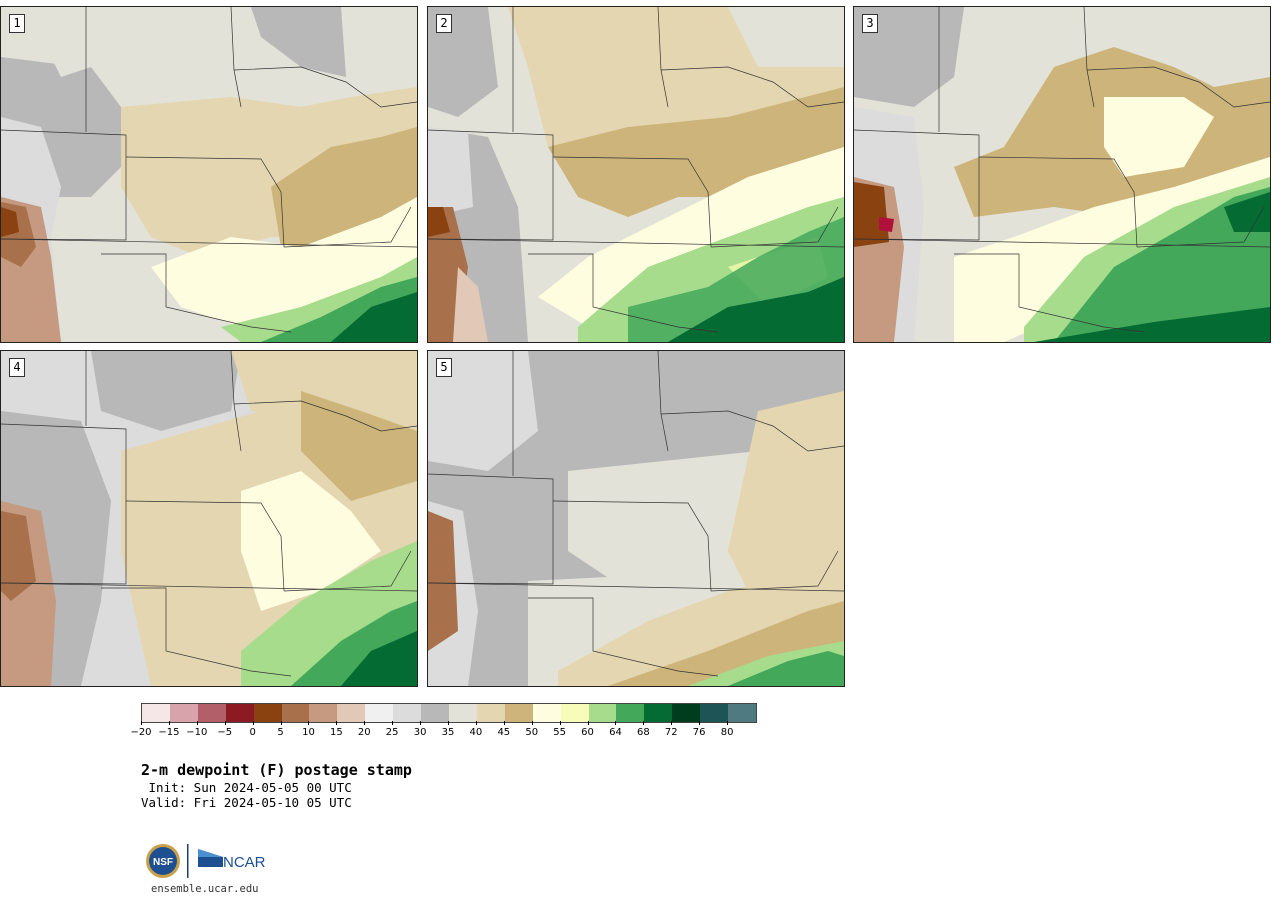  What do you see at coordinates (727, 729) in the screenshot?
I see `colorbar-tick-label: 80` at bounding box center [727, 729].